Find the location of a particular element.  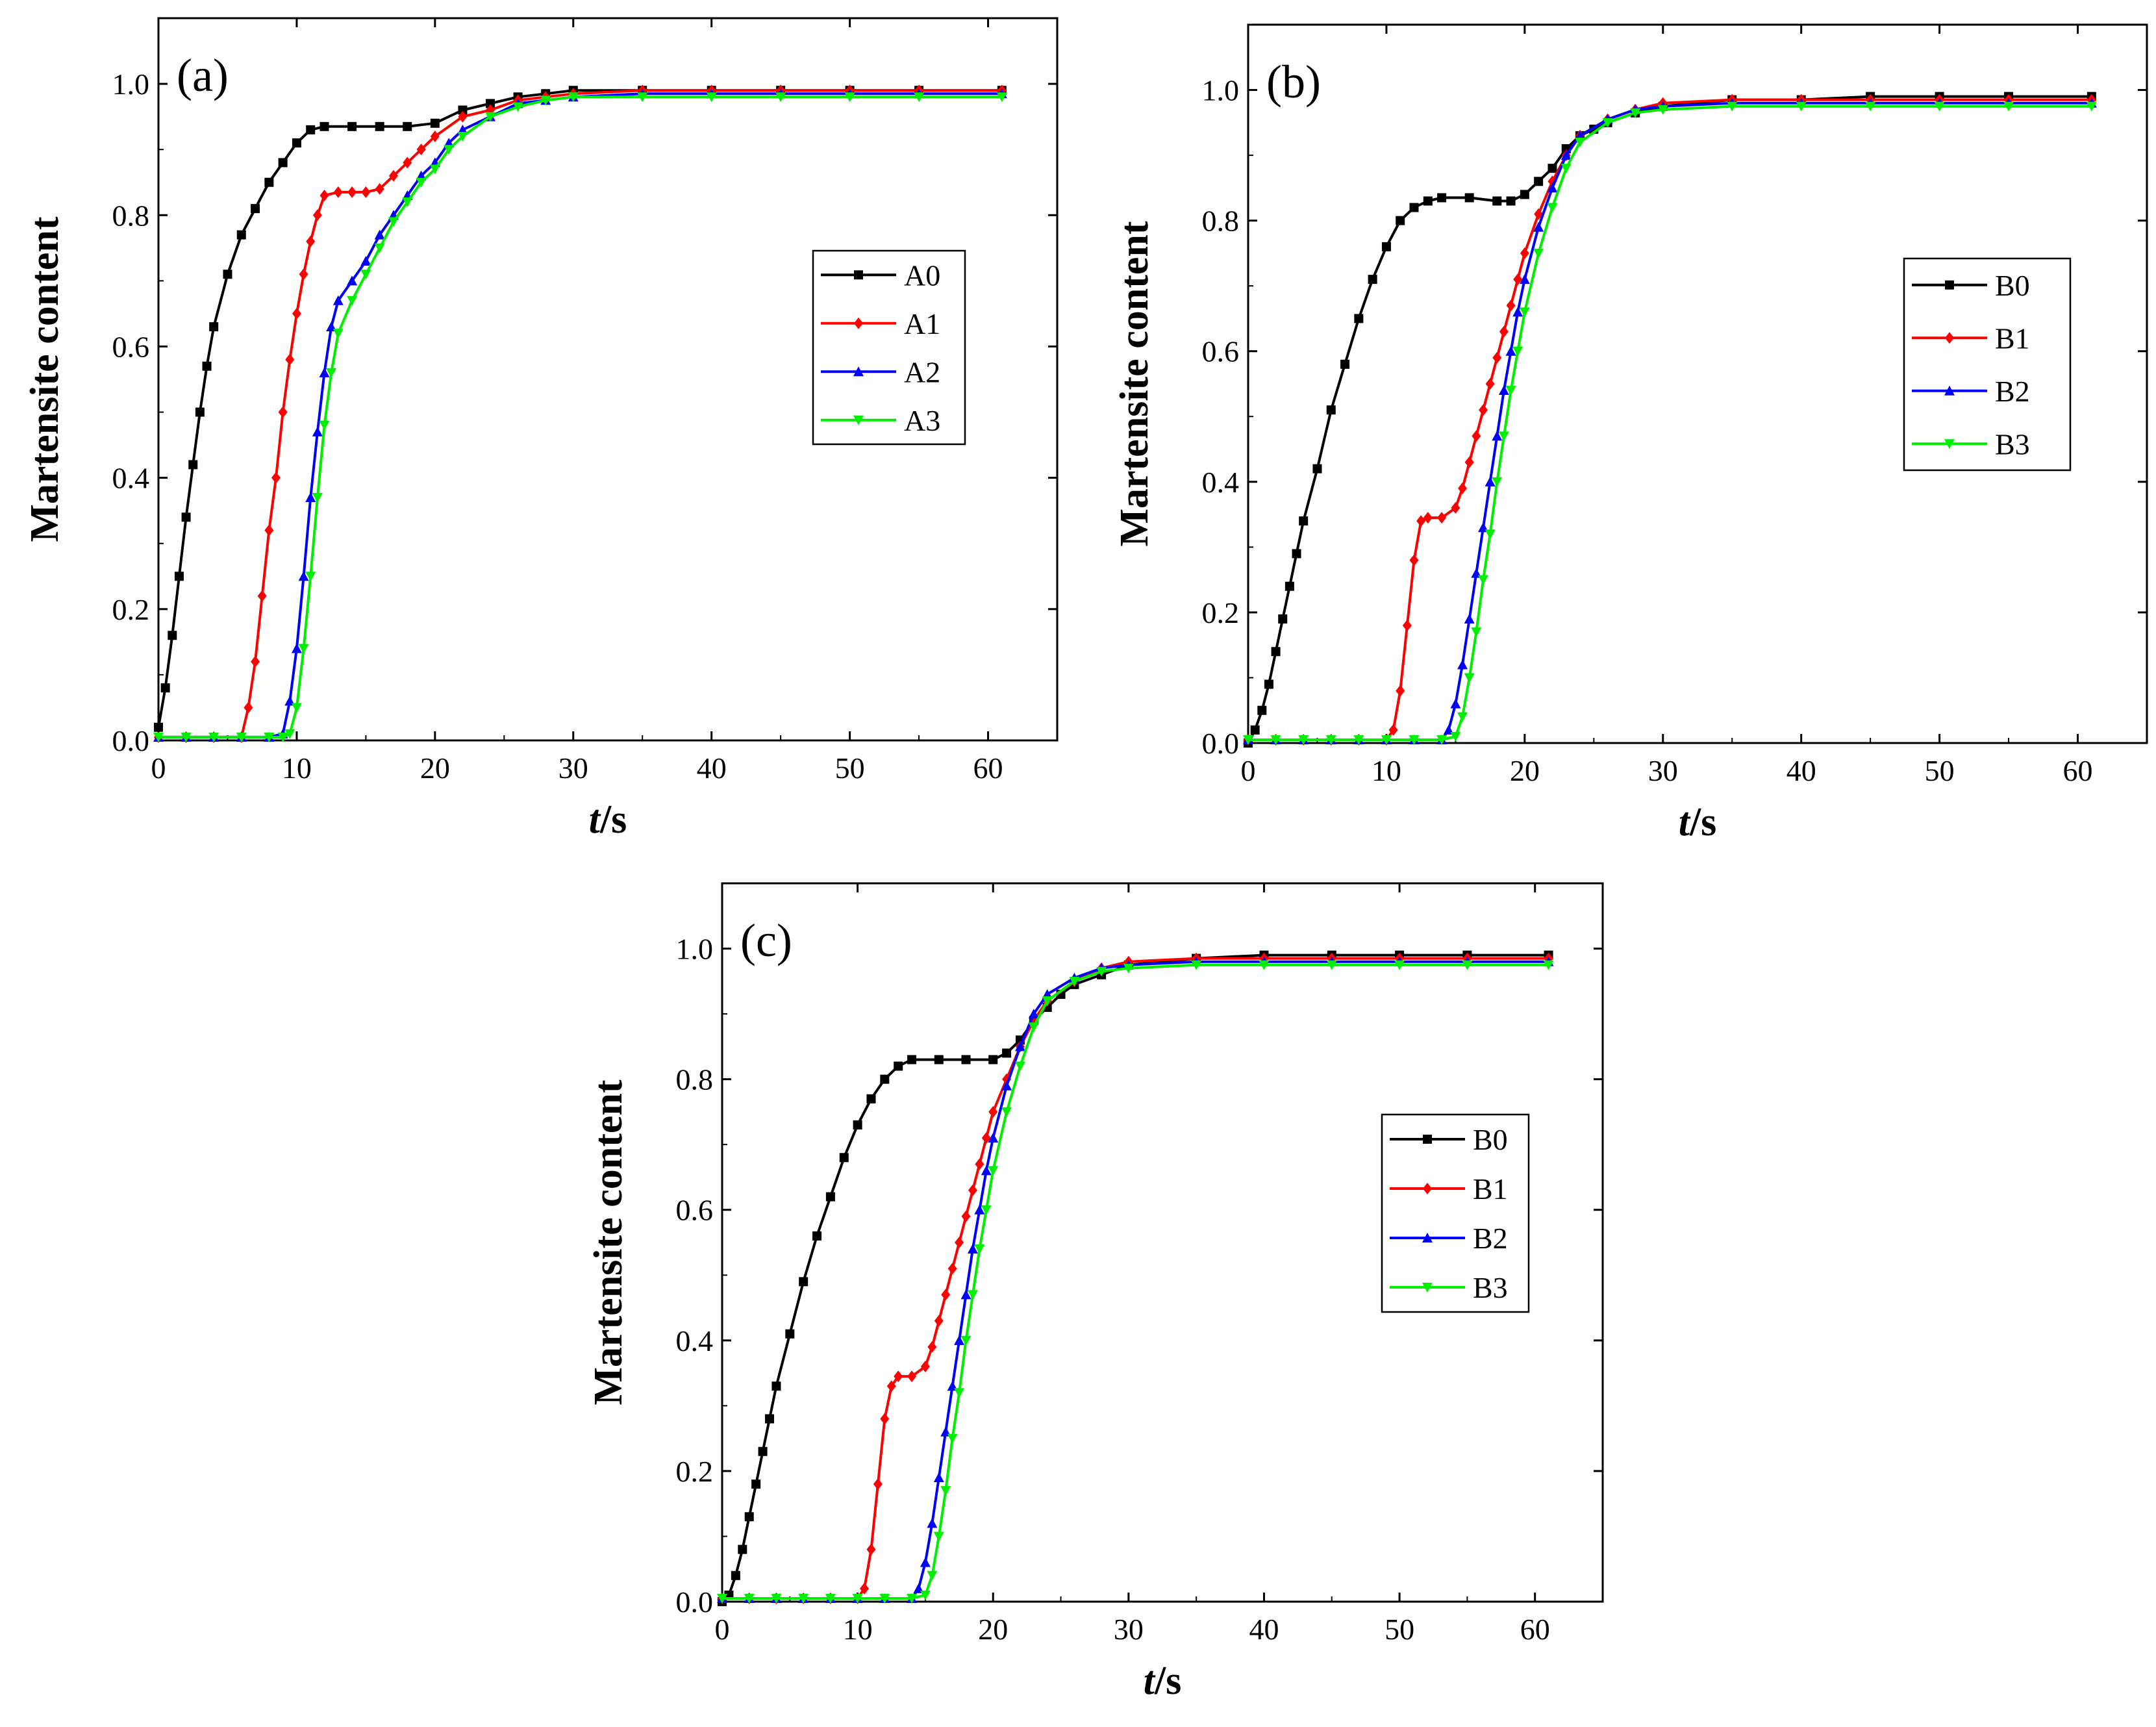

legend-label: A3 is located at coordinates (922, 420).